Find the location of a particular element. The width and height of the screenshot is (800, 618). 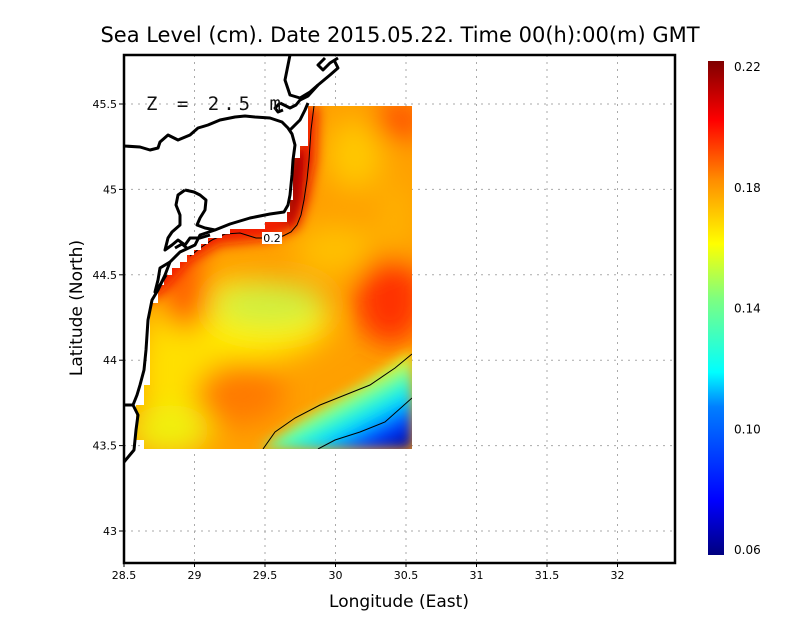

x-tick-label: 30 is located at coordinates (336, 575).